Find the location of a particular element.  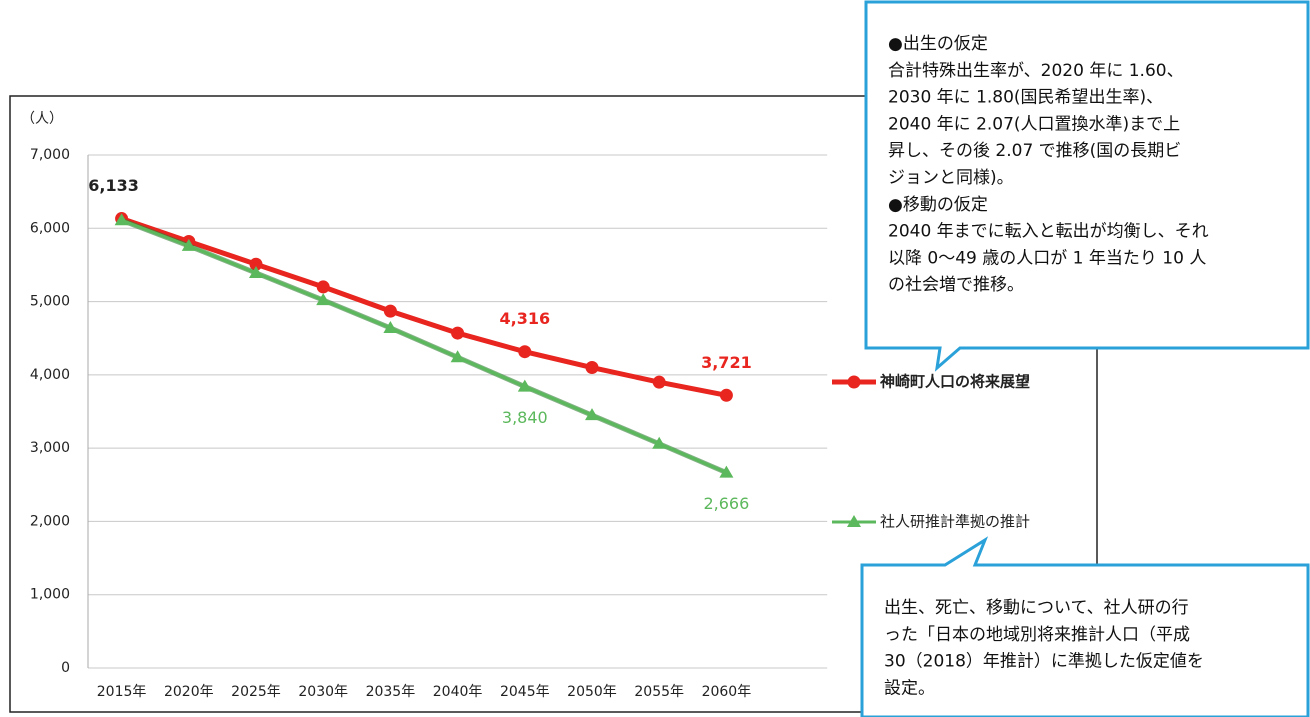

x-tick-label: 2025年 is located at coordinates (256, 692).